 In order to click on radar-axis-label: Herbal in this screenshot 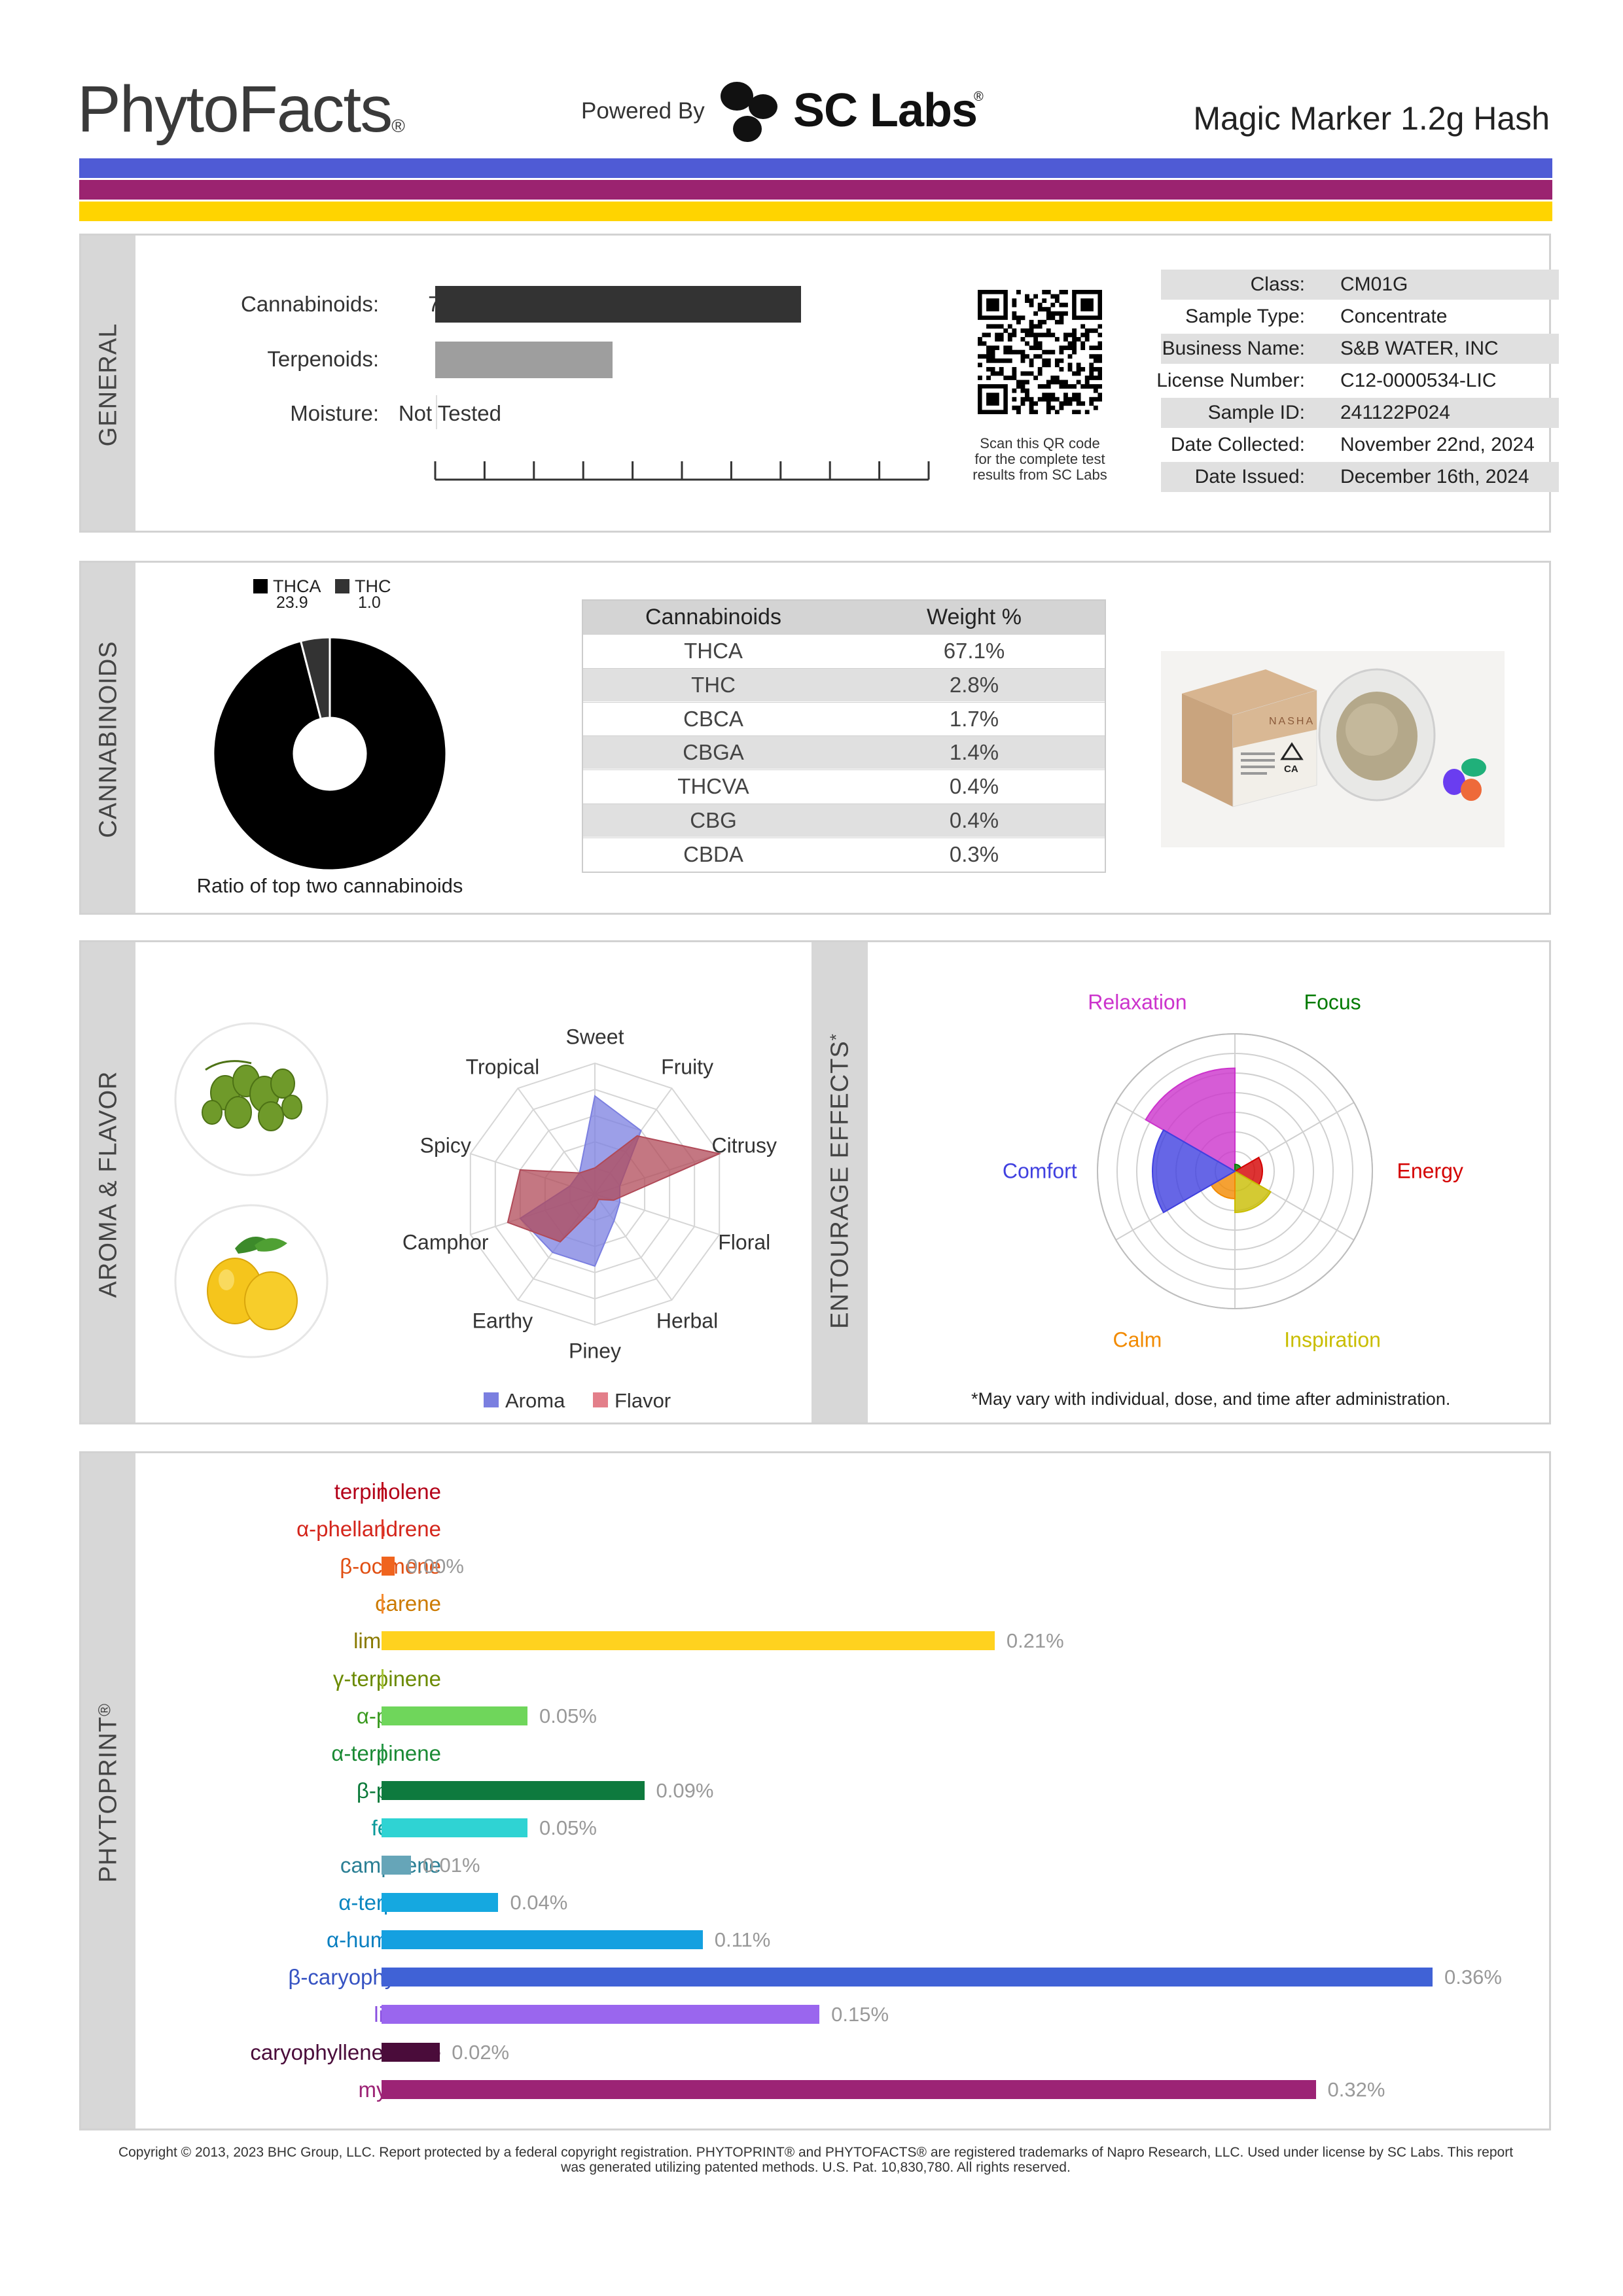, I will do `click(687, 1321)`.